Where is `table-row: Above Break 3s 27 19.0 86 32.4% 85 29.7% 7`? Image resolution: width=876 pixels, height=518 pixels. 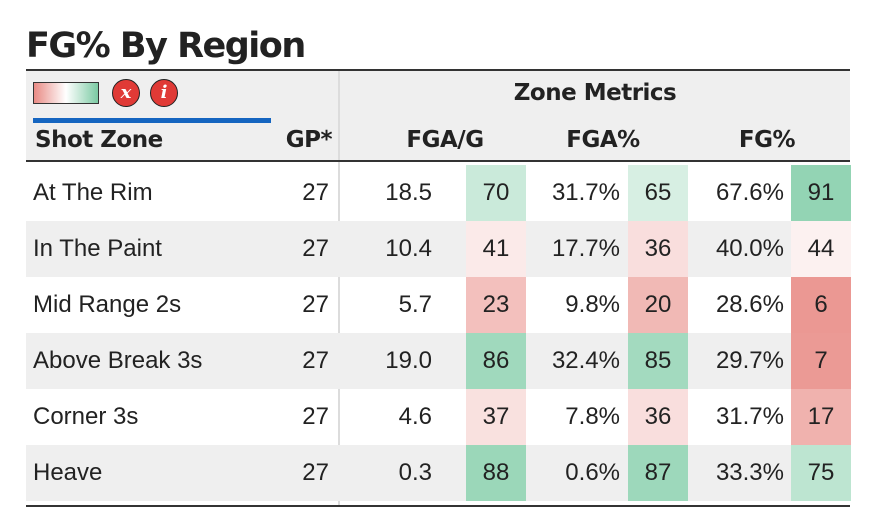
table-row: Above Break 3s 27 19.0 86 32.4% 85 29.7% 7 is located at coordinates (438, 361).